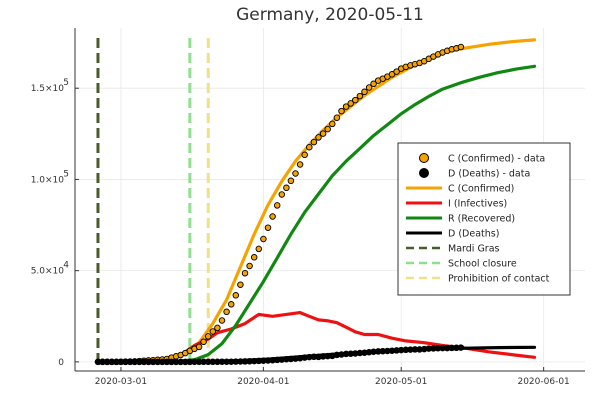  Describe the element at coordinates (330, 15) in the screenshot. I see `chart-title: Germany, 2020-05-11` at that location.